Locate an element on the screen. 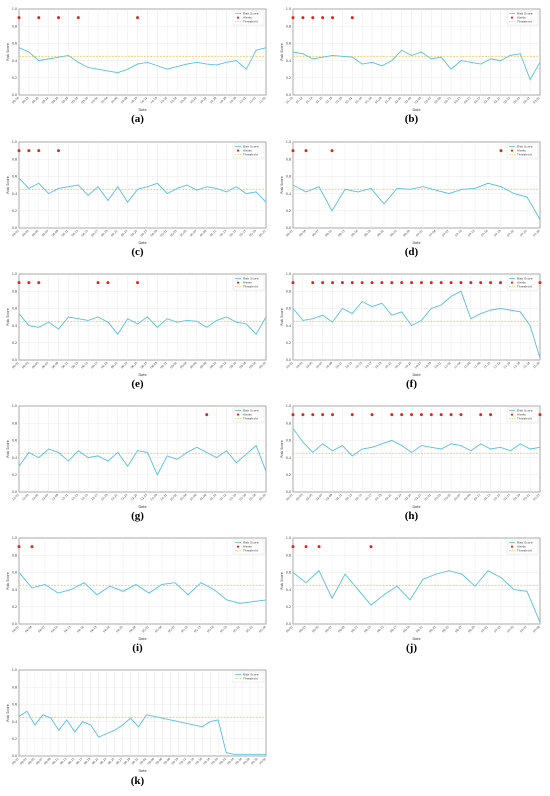 The height and width of the screenshot is (796, 550). x-tick-label: 09-20 is located at coordinates (214, 761).